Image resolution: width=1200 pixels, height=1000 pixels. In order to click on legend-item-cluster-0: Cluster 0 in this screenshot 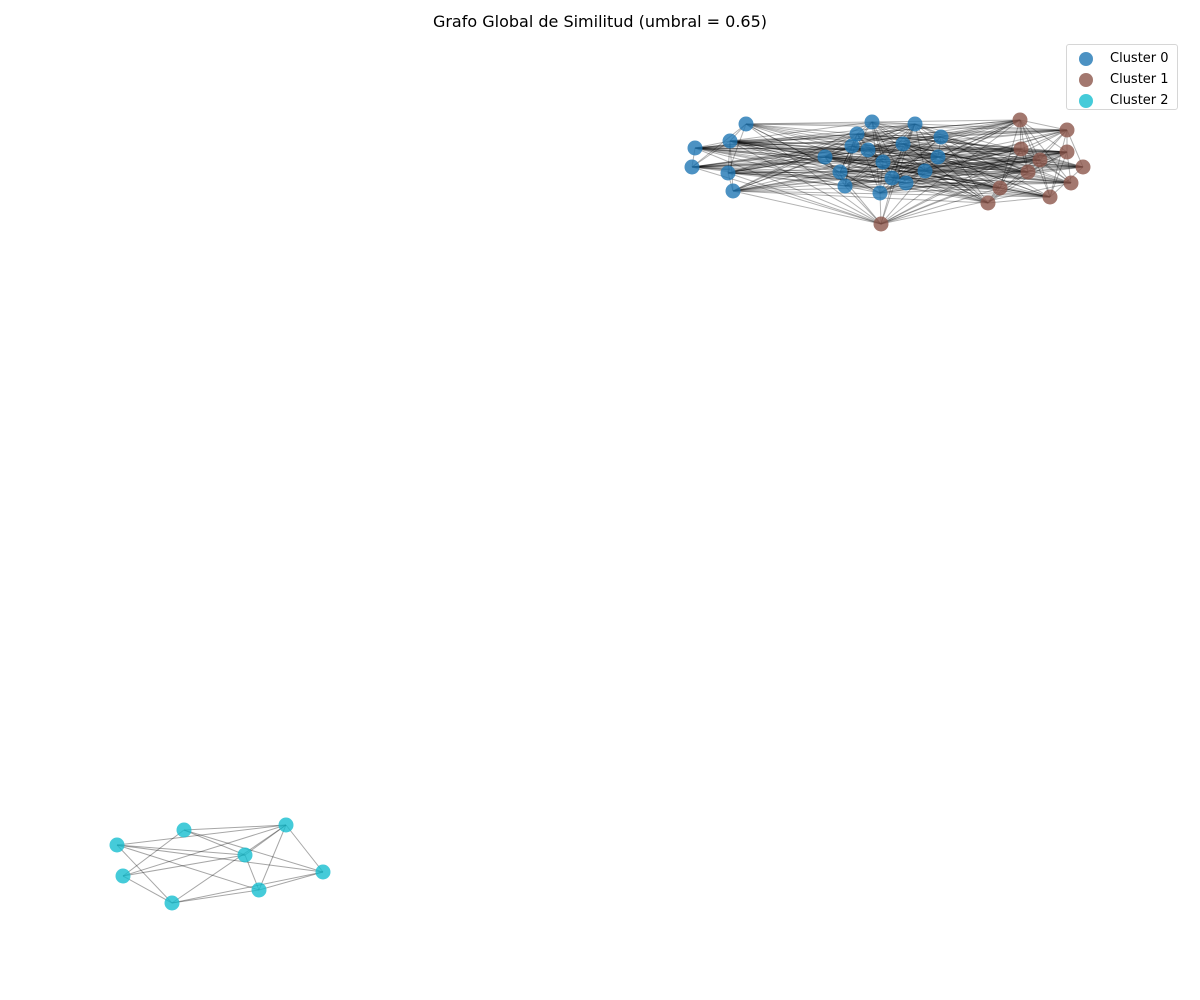, I will do `click(1122, 58)`.